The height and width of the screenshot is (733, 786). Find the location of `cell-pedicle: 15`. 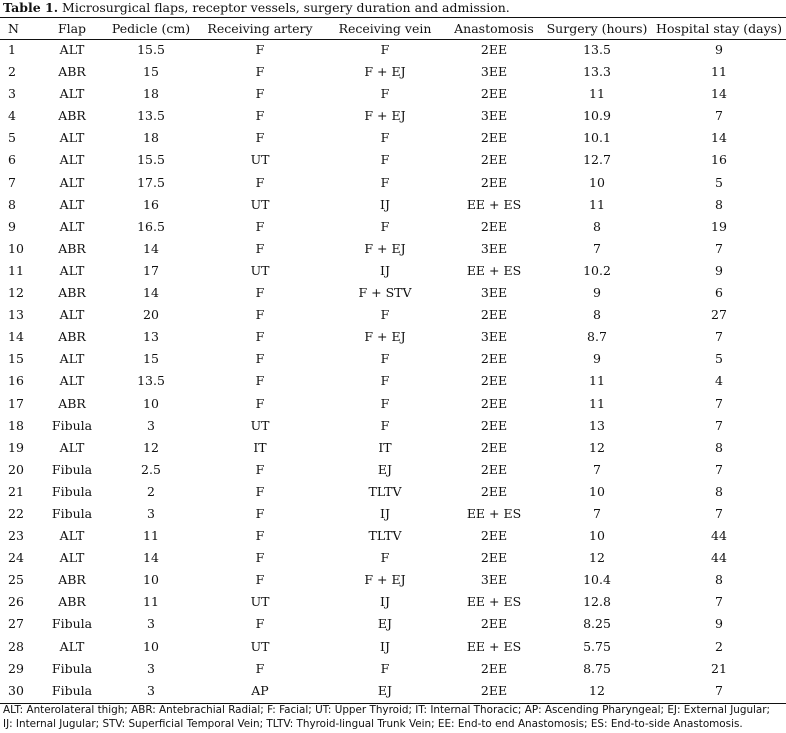

cell-pedicle: 15 is located at coordinates (151, 359).